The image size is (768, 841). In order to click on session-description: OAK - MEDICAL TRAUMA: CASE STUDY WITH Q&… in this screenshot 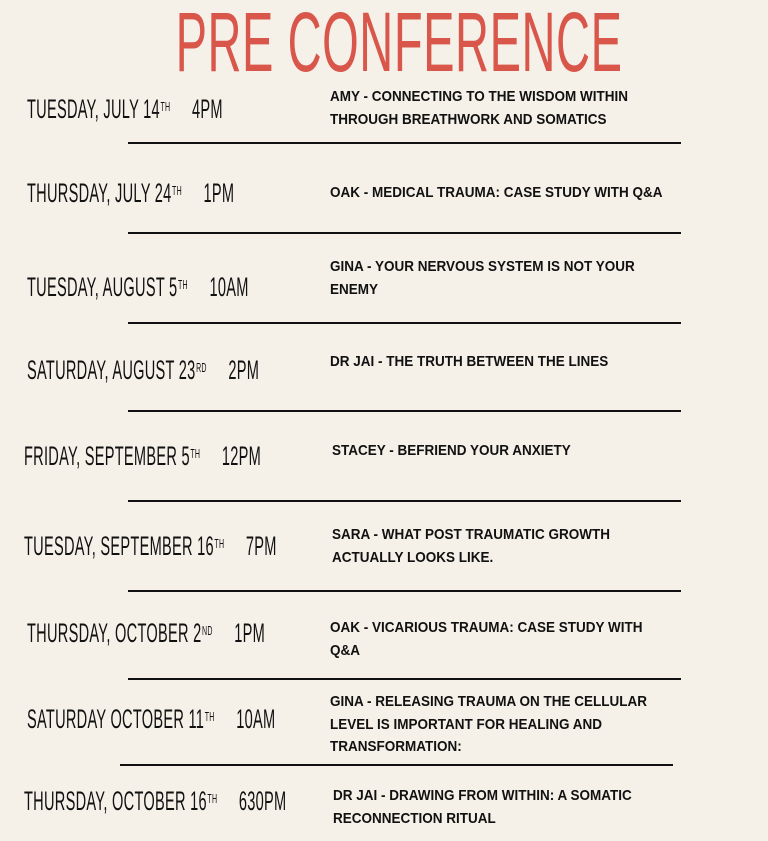, I will do `click(496, 192)`.